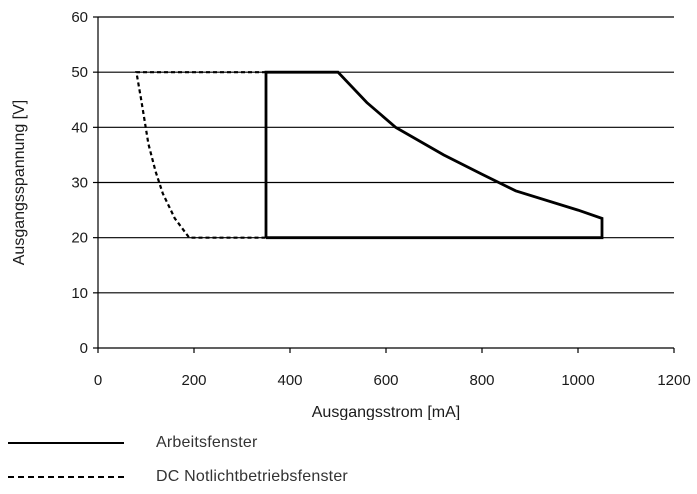 This screenshot has height=494, width=697. Describe the element at coordinates (481, 380) in the screenshot. I see `x-tick-label: 800` at that location.